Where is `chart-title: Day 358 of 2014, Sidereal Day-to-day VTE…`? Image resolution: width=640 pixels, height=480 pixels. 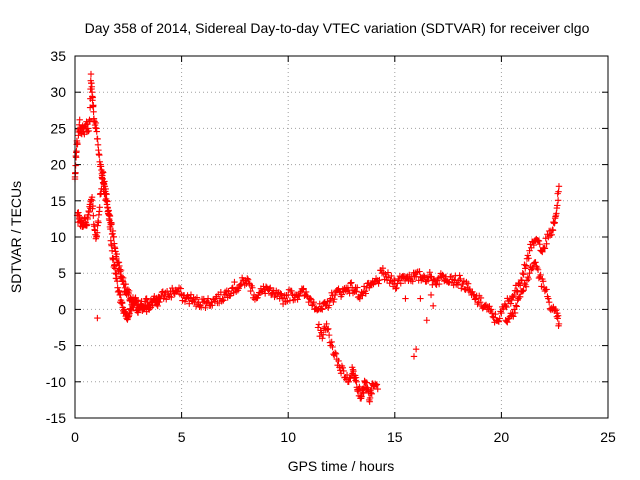 chart-title: Day 358 of 2014, Sidereal Day-to-day VTE… is located at coordinates (337, 28).